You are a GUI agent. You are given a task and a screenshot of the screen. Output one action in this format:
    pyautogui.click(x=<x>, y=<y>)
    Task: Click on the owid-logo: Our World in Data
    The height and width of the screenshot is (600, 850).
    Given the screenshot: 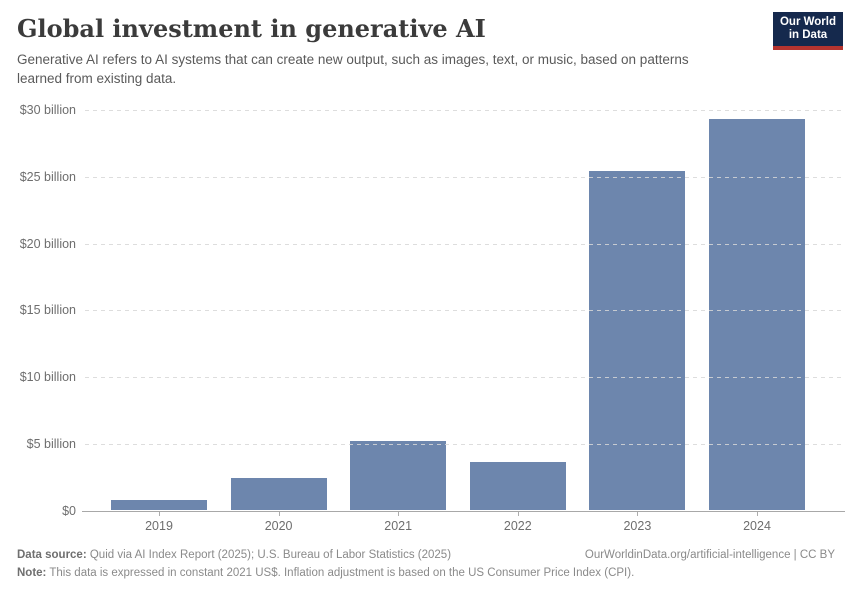 What is the action you would take?
    pyautogui.click(x=808, y=31)
    